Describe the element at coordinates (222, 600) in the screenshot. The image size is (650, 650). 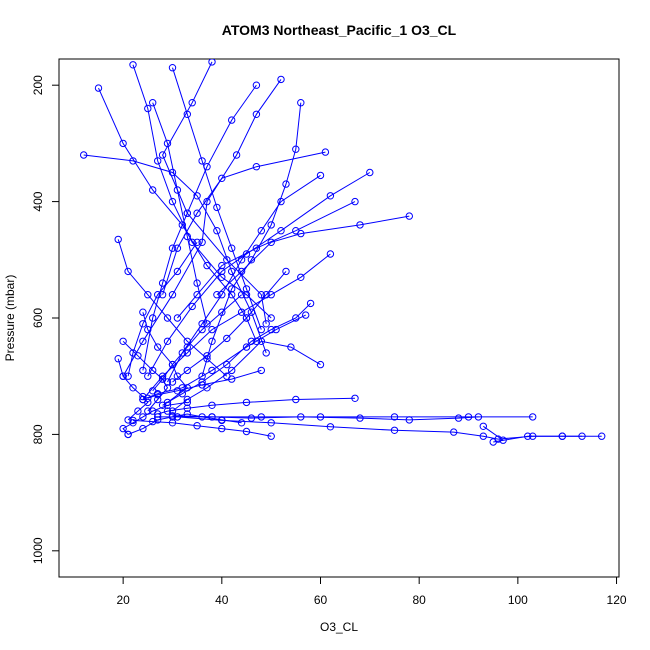
I see `x-tick-label: 40` at that location.